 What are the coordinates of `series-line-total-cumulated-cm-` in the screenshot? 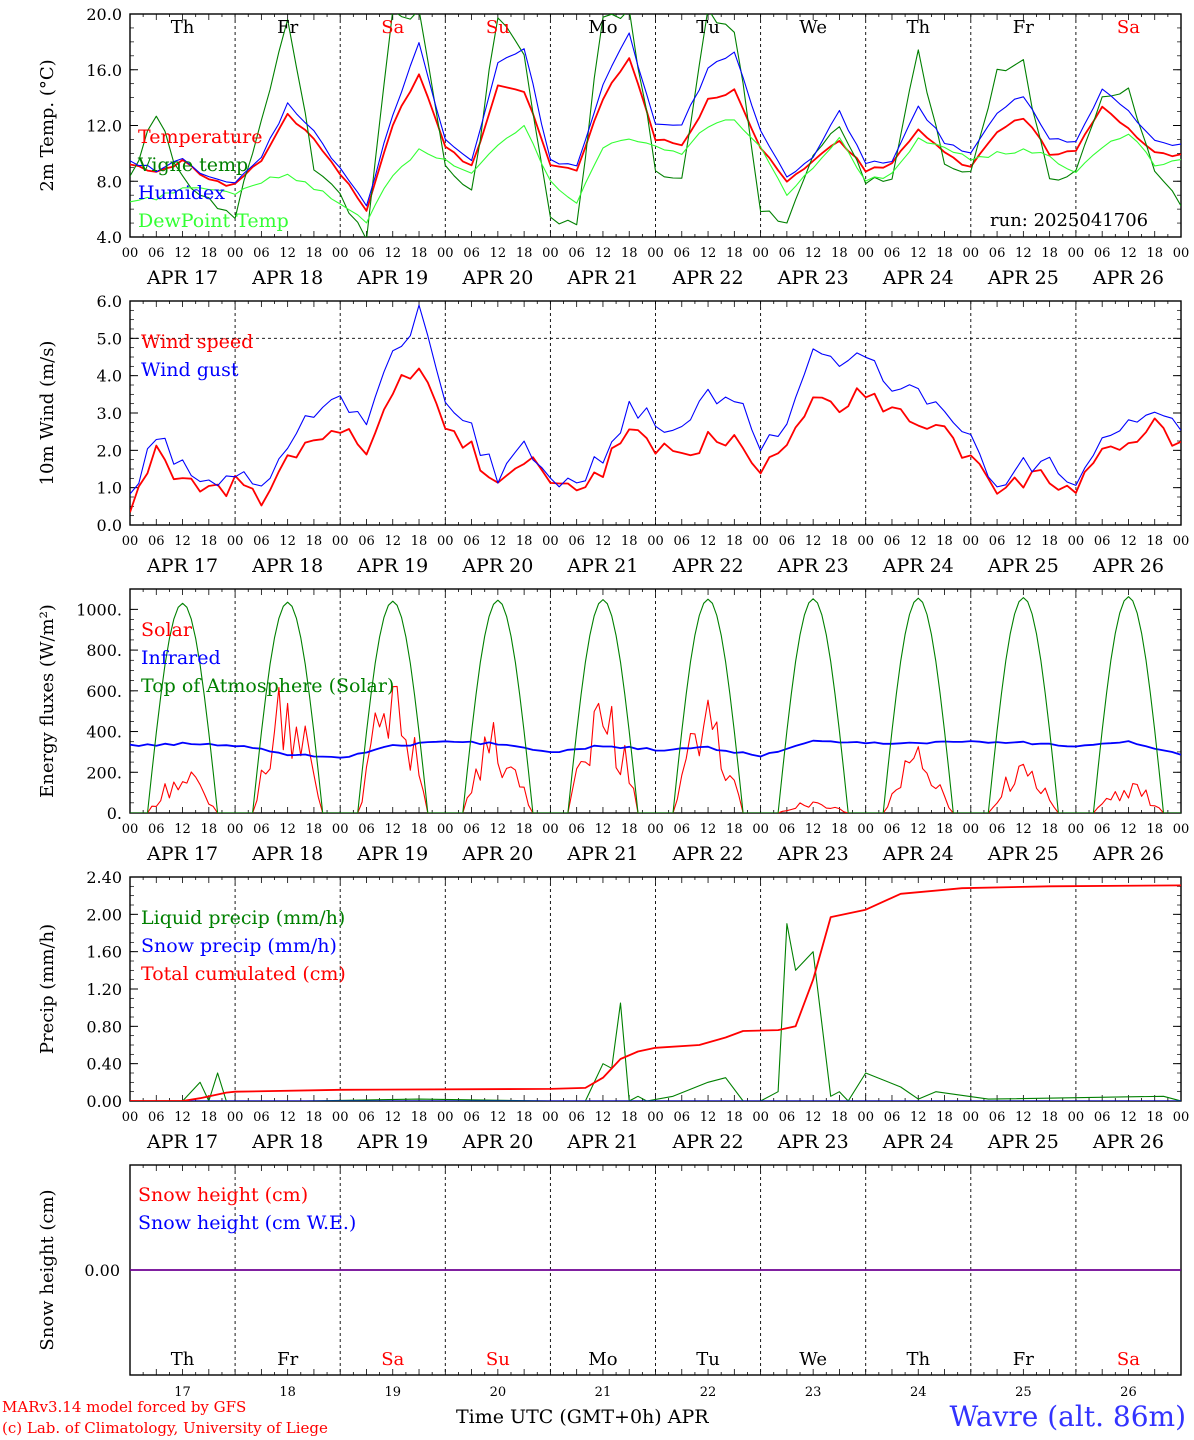 It's located at (655, 992).